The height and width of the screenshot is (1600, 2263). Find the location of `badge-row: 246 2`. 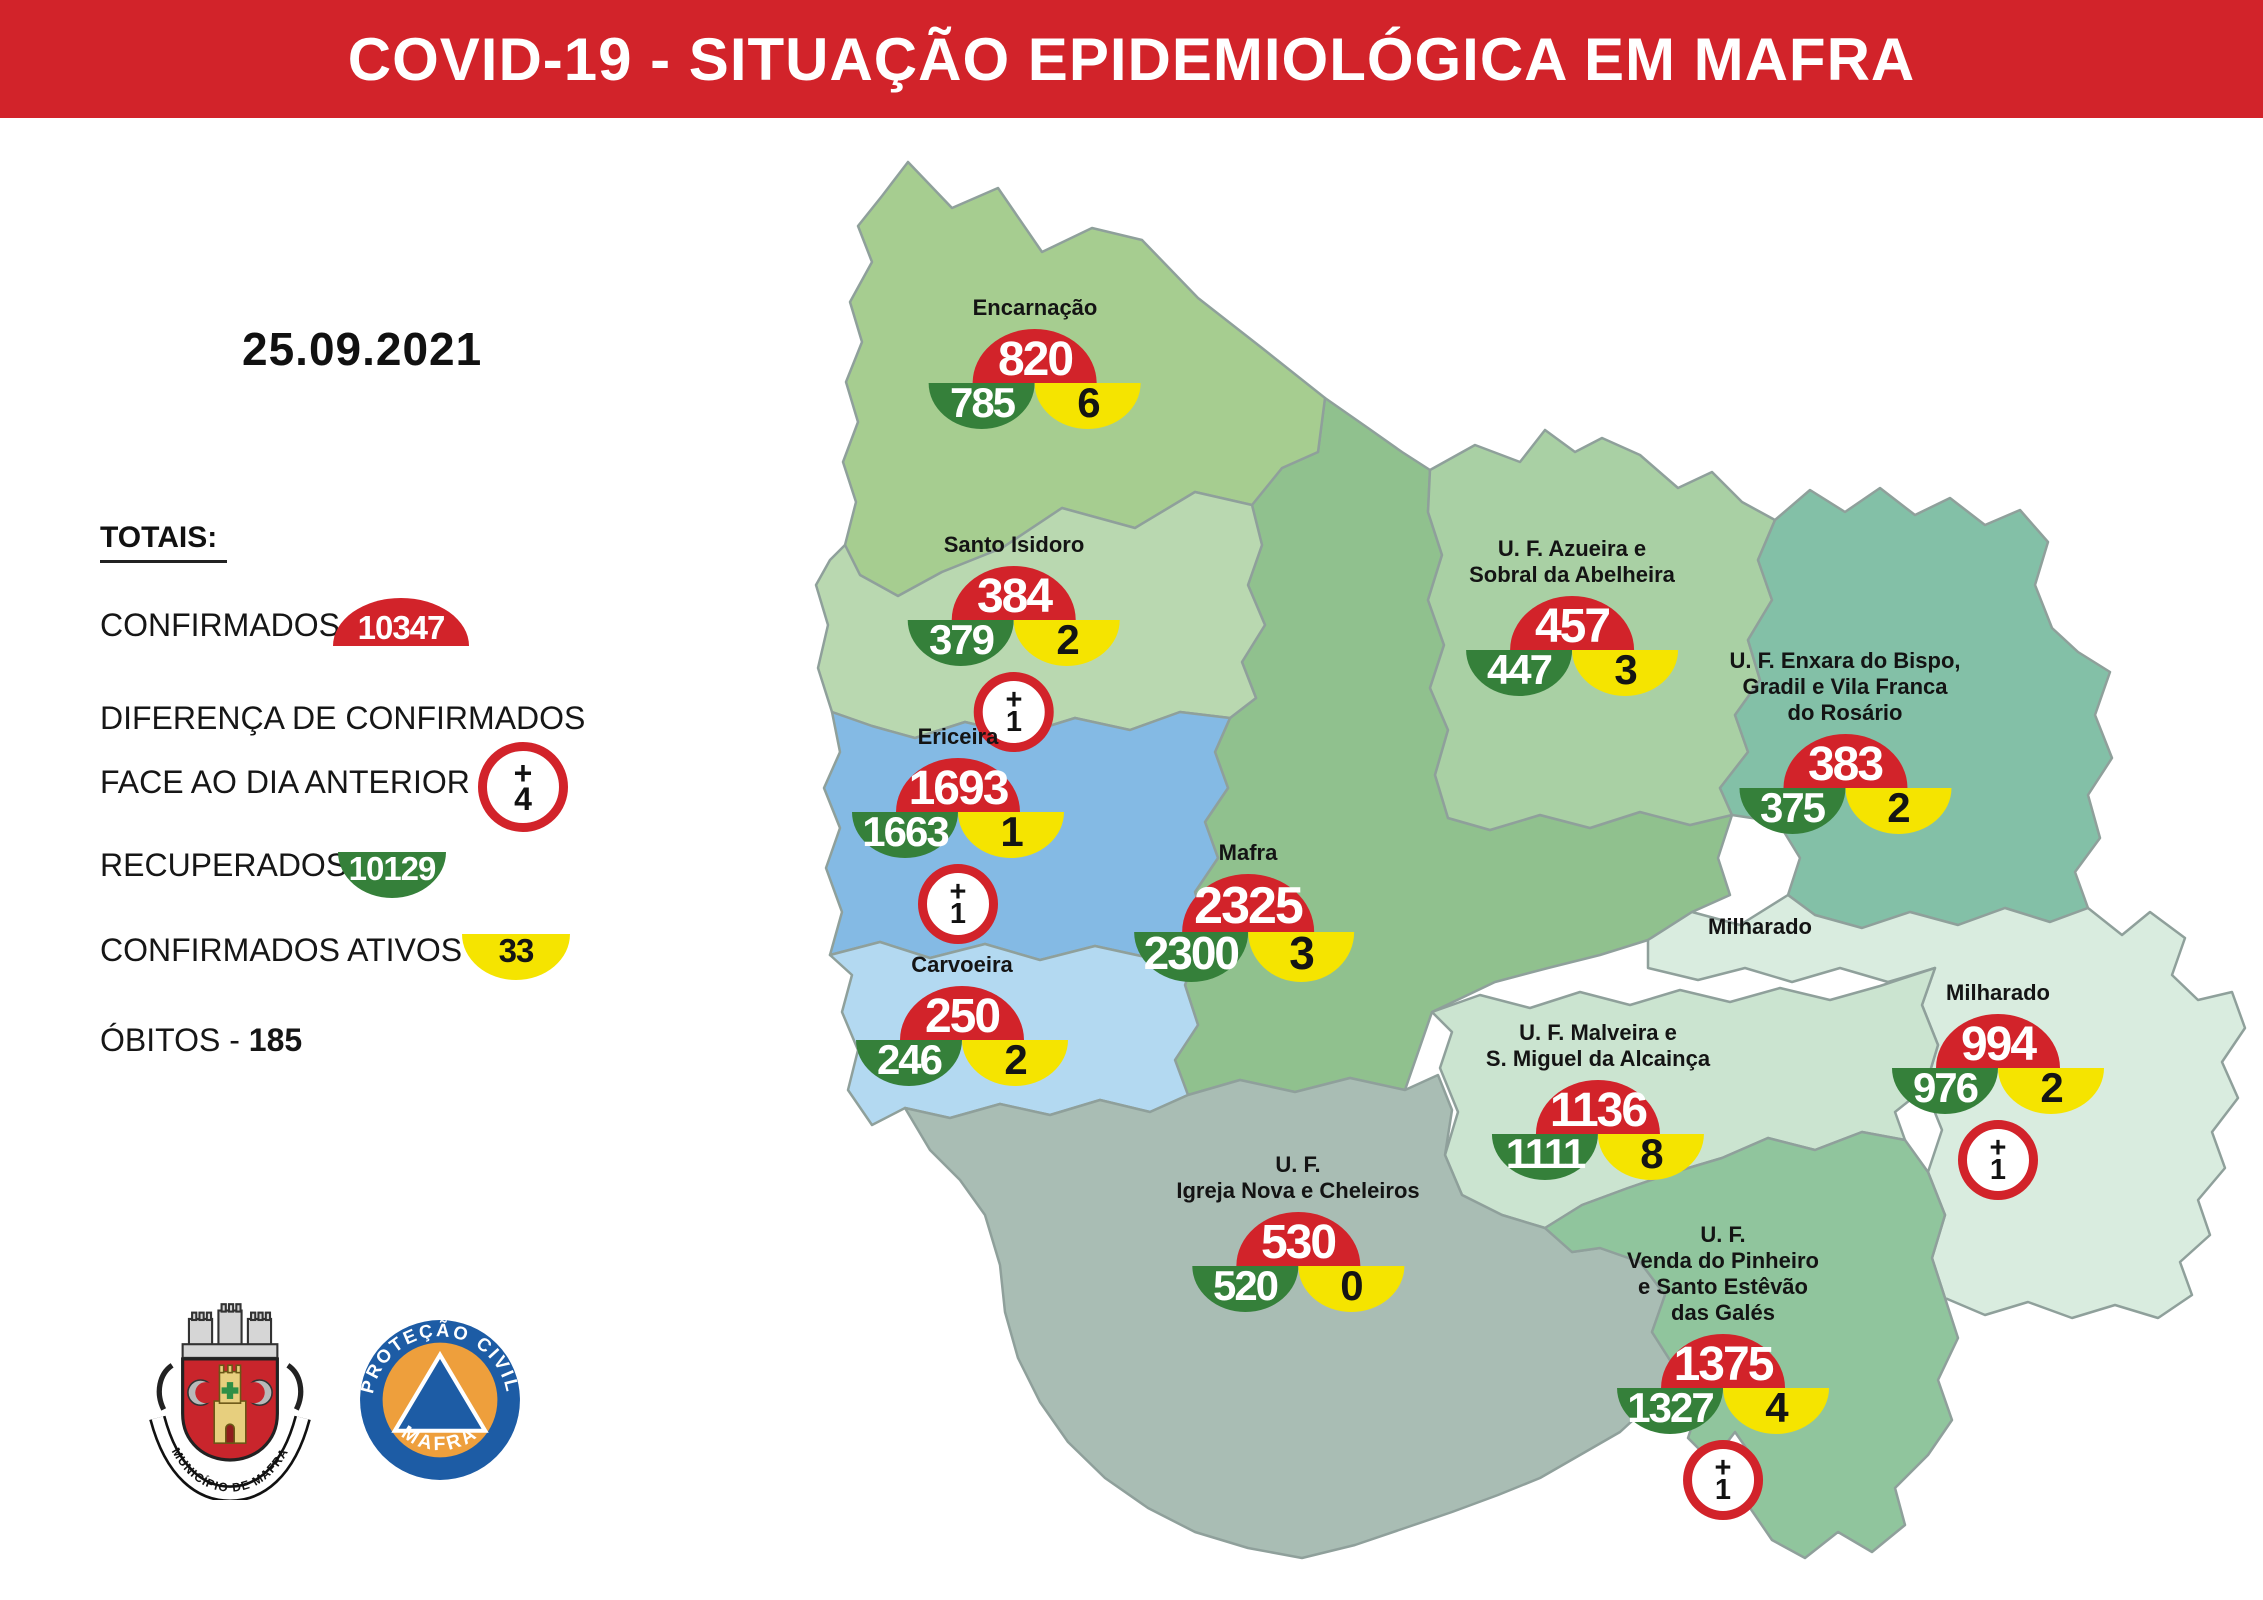

badge-row: 246 2 is located at coordinates (962, 1062).